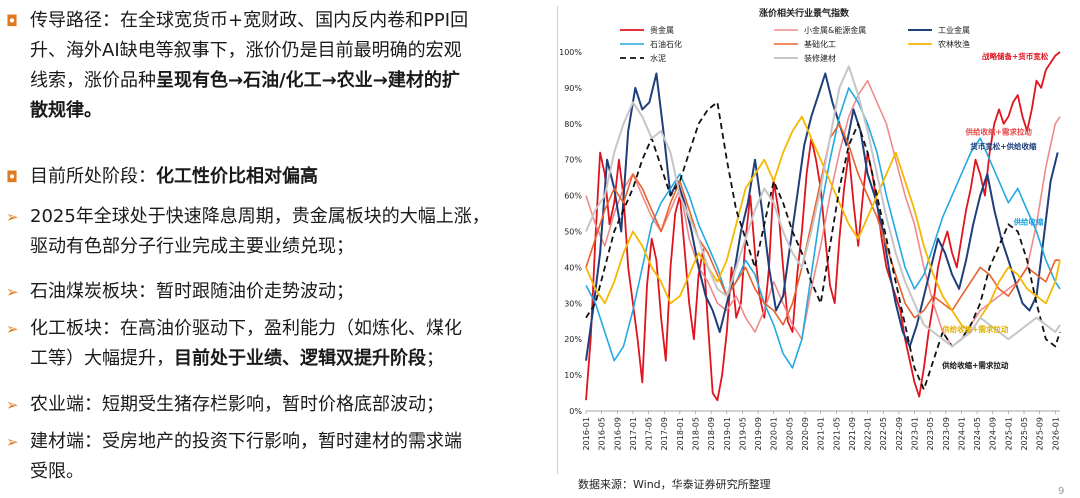  What do you see at coordinates (573, 303) in the screenshot?
I see `y-tick-label: 30%` at bounding box center [573, 303].